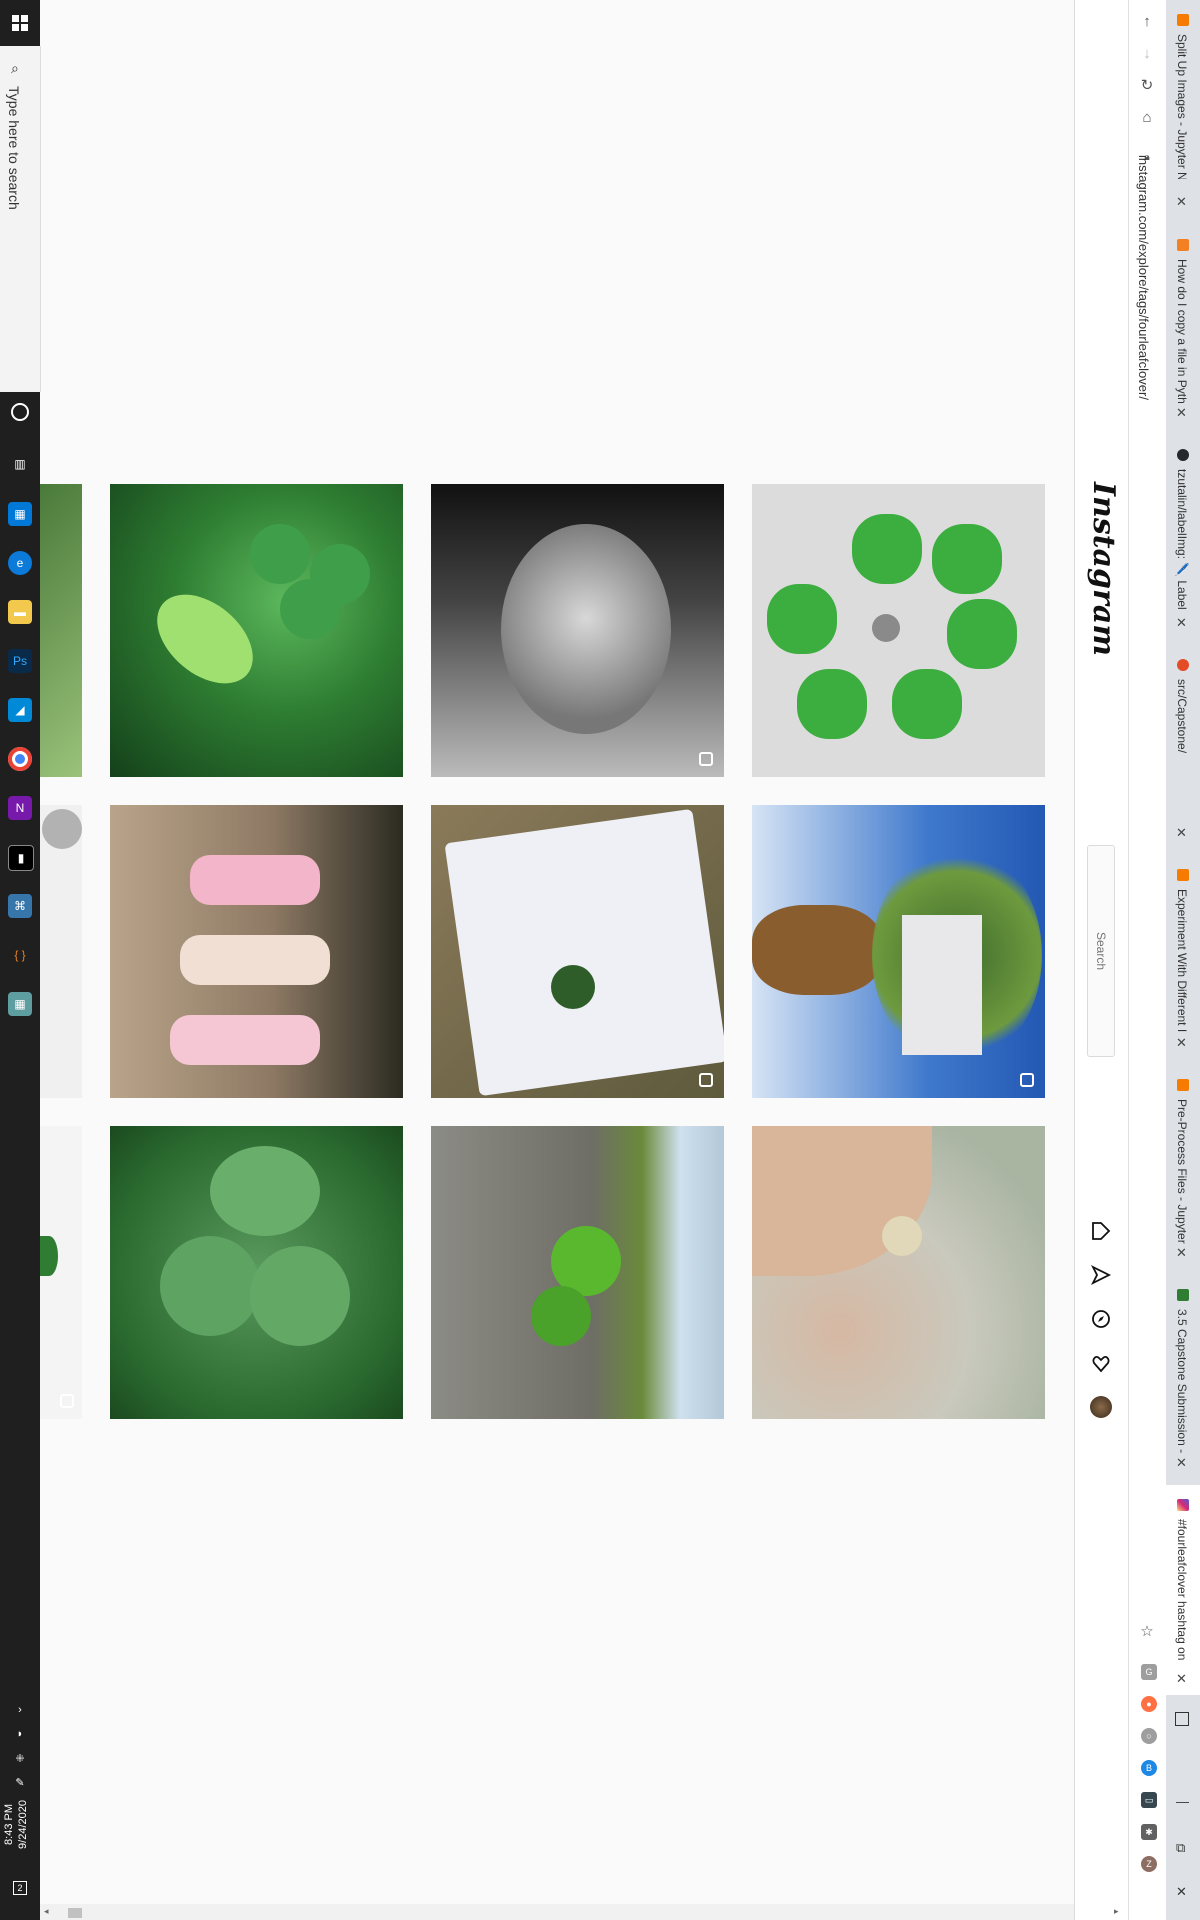 The image size is (1200, 1920). Describe the element at coordinates (577, 630) in the screenshot. I see `post-bw-portrait` at that location.